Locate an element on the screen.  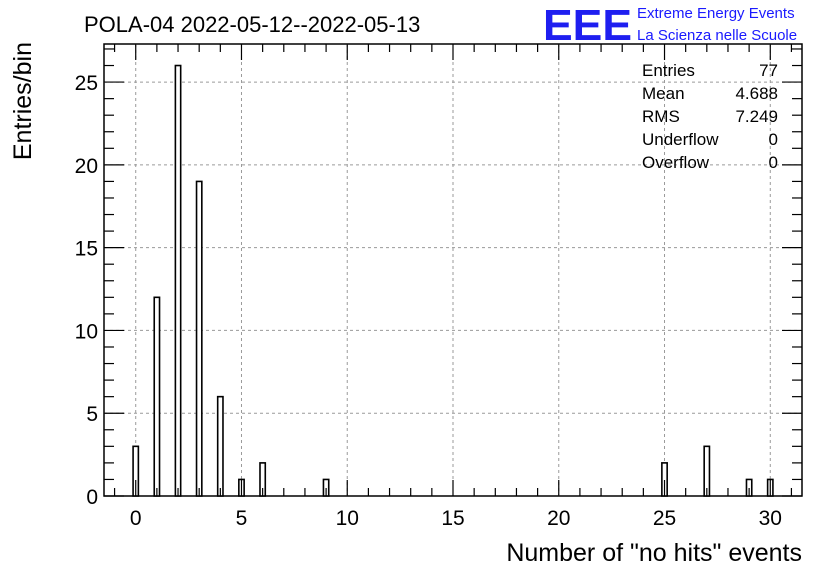
y-tick-labels: 0 5 10 15 20 25 is located at coordinates (86, 290).